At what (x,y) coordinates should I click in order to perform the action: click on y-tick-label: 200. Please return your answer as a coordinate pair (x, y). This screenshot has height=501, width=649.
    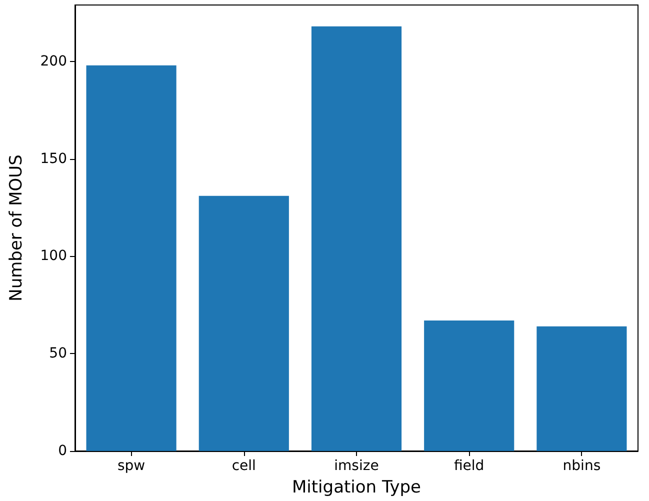
    Looking at the image, I should click on (53, 61).